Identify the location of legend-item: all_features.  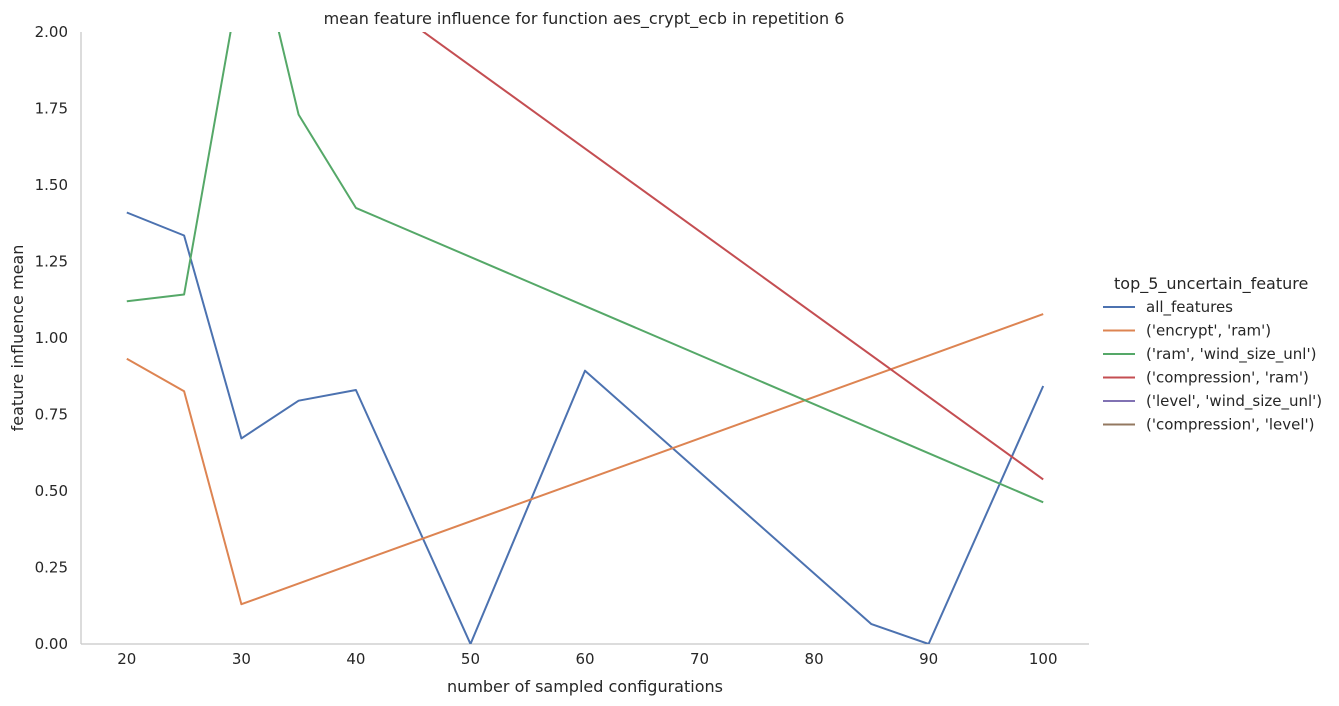
(1168, 307).